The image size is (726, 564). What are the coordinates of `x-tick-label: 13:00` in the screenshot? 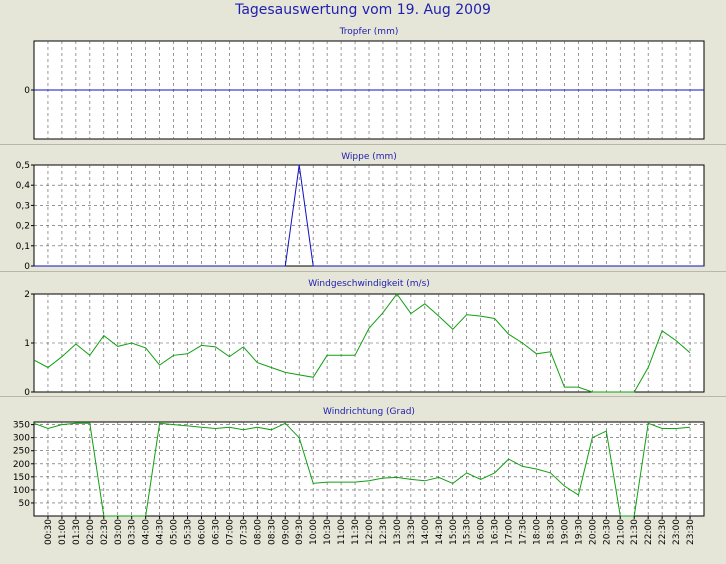 It's located at (398, 532).